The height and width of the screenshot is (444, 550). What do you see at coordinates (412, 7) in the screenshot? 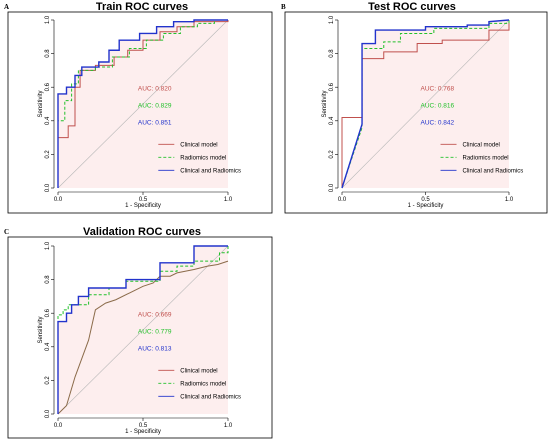
I see `chart-title: Test ROC curves` at bounding box center [412, 7].